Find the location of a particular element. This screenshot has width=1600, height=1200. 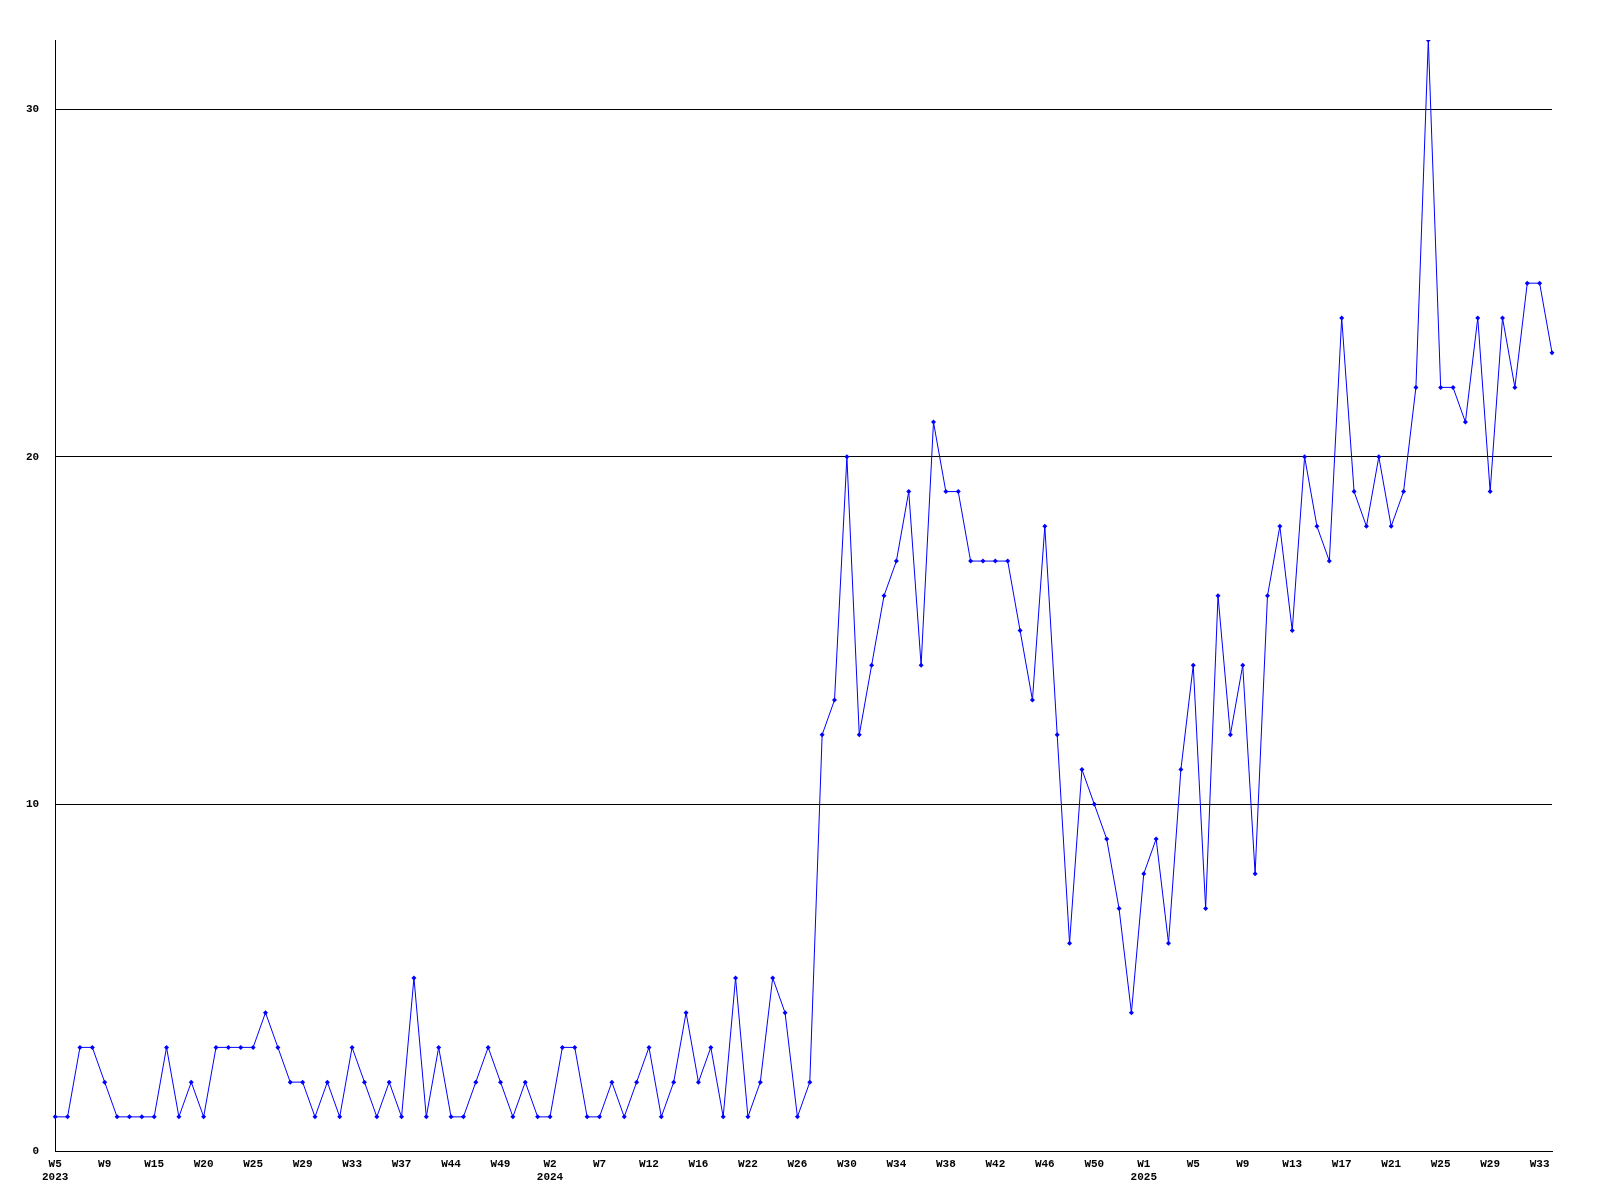

x-tick-label: W5 2023 is located at coordinates (55, 1170).